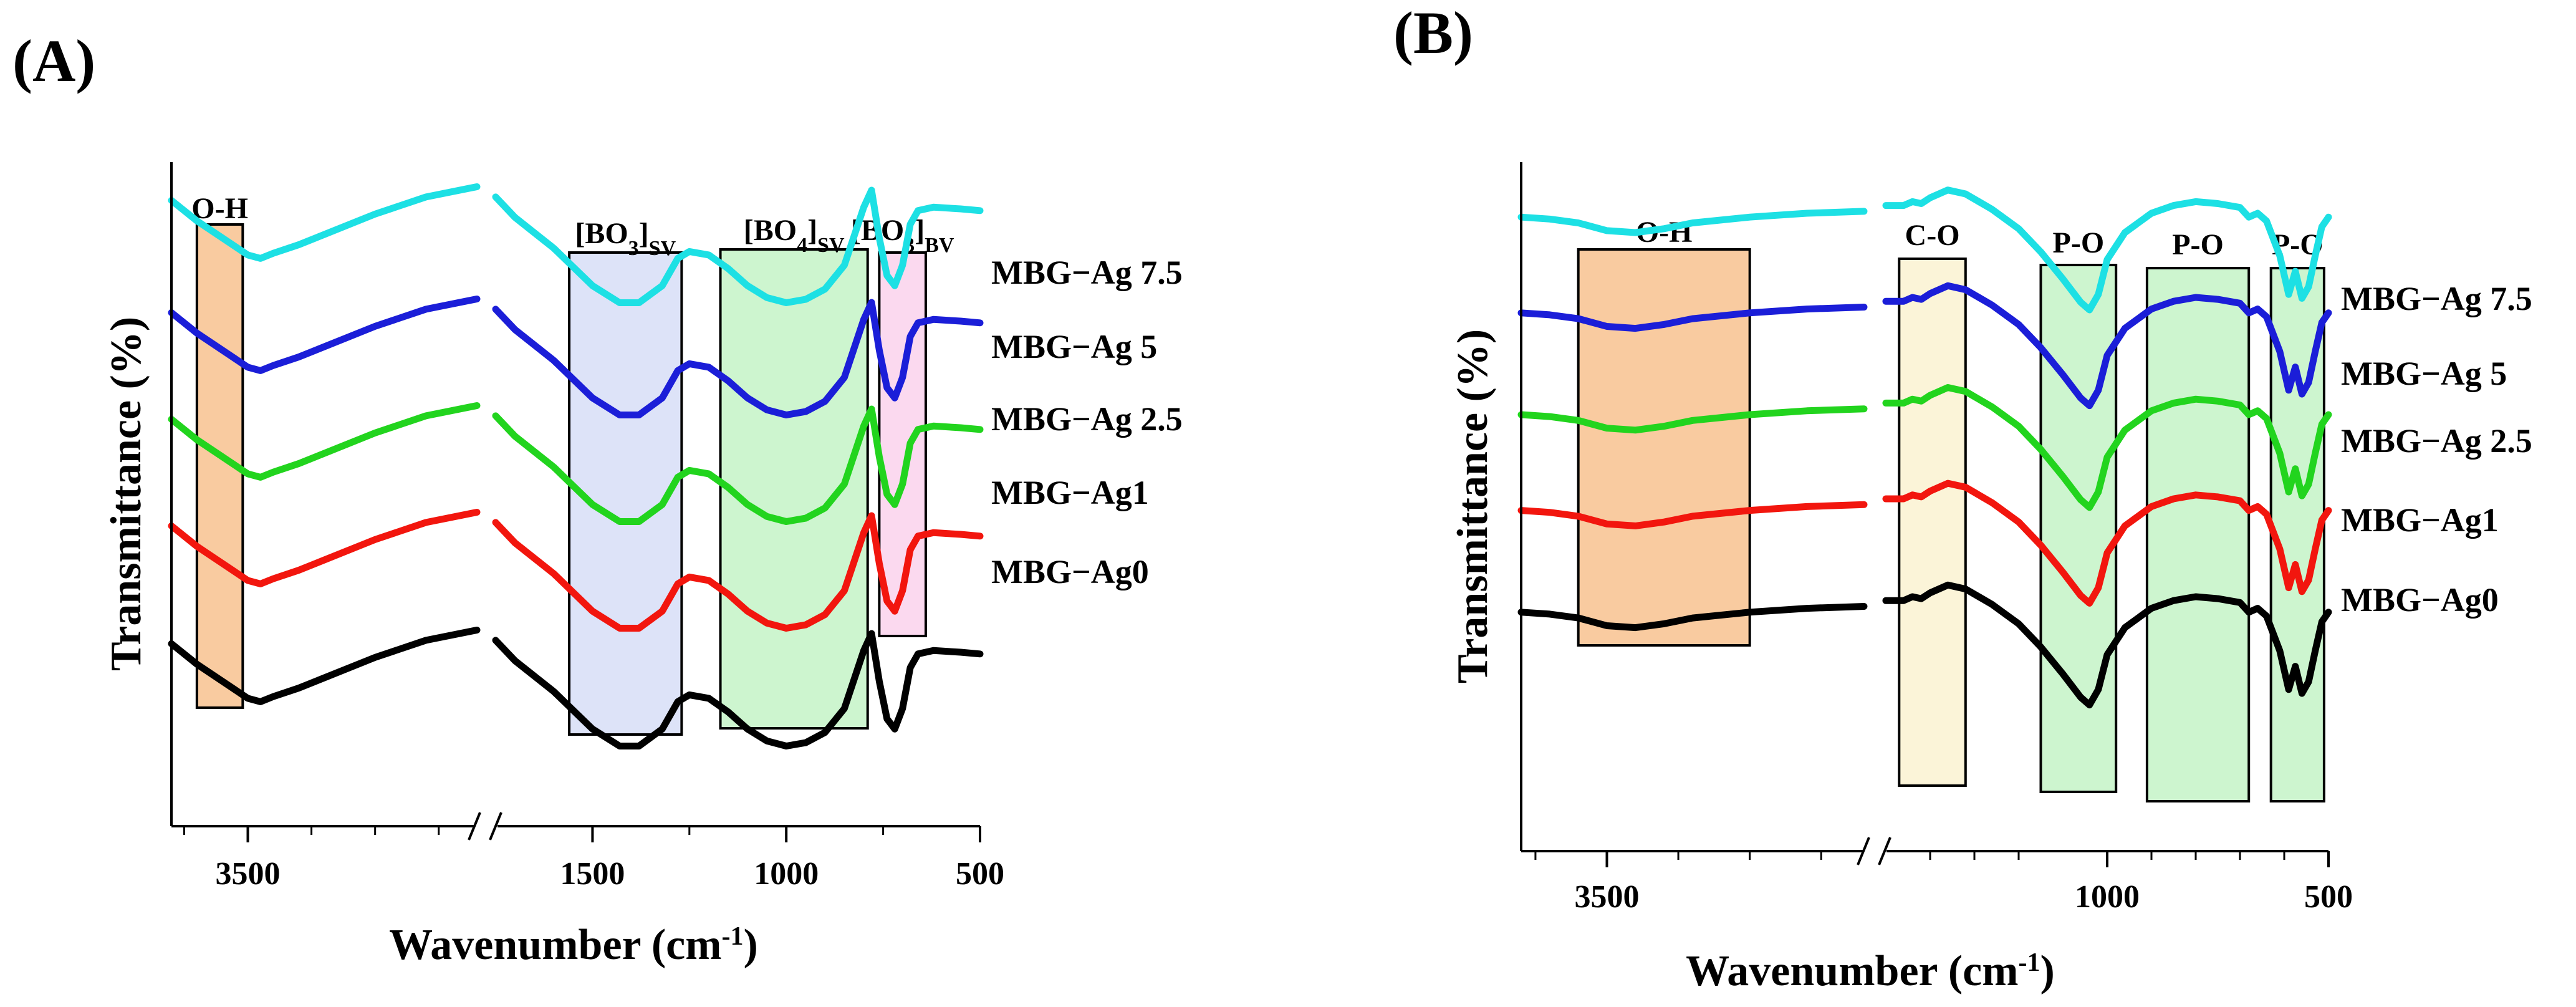  What do you see at coordinates (592, 874) in the screenshot?
I see `x-tick-label: 1500` at bounding box center [592, 874].